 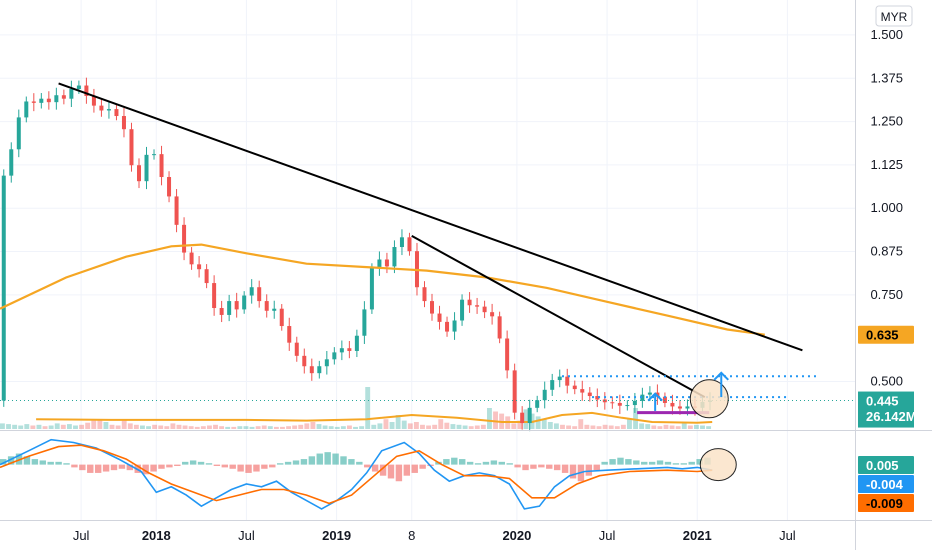 I want to click on x-tick-label: 2020, so click(x=516, y=535).